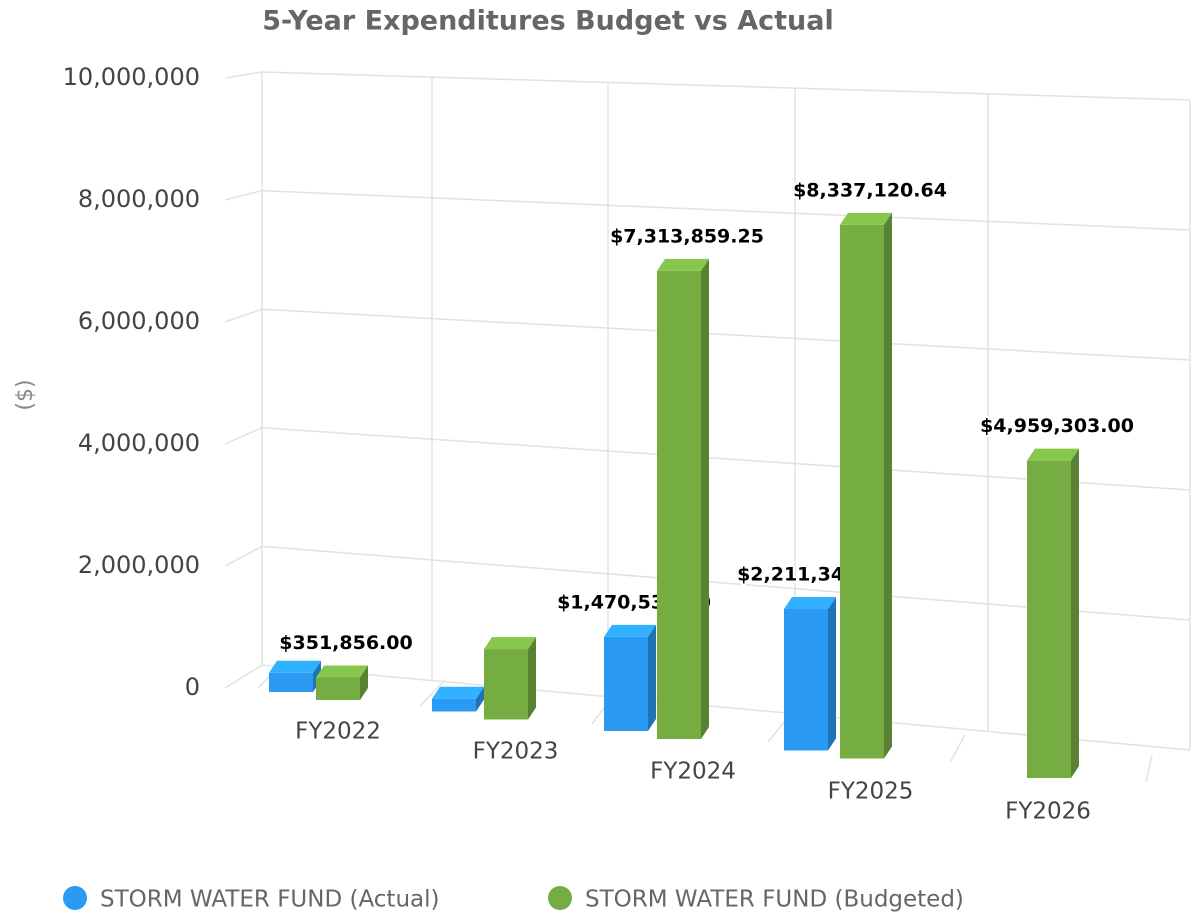 The image size is (1193, 918). I want to click on y-tick-label: 0, so click(192, 687).